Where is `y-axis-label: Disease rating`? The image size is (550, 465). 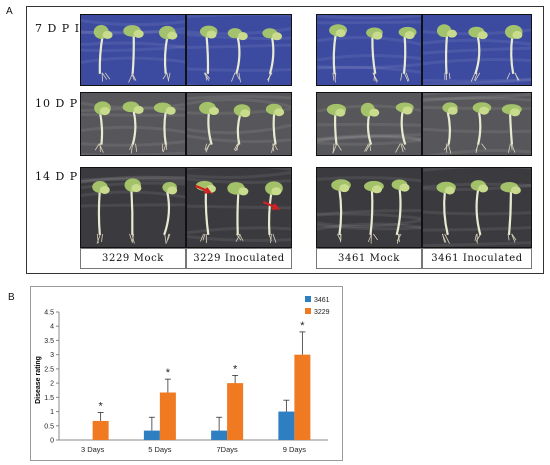 y-axis-label: Disease rating is located at coordinates (38, 380).